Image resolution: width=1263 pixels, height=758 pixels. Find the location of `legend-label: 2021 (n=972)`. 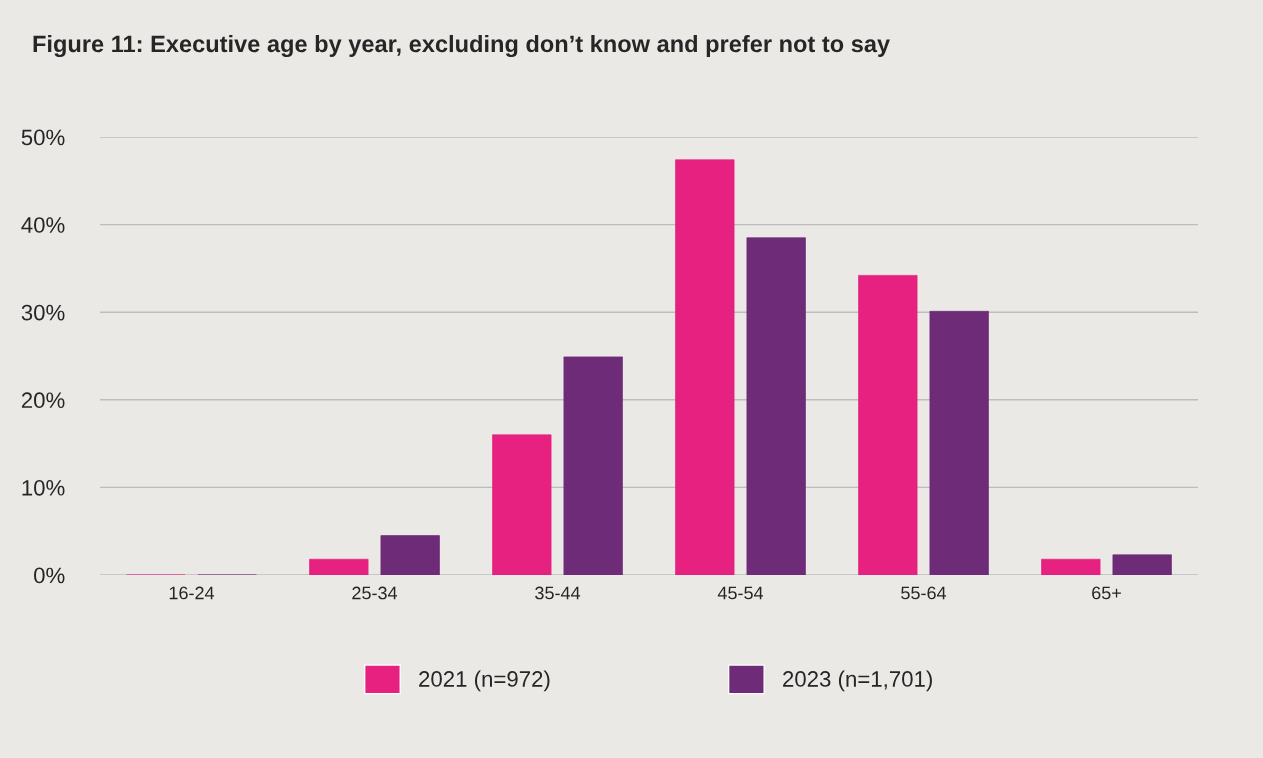

legend-label: 2021 (n=972) is located at coordinates (484, 681).